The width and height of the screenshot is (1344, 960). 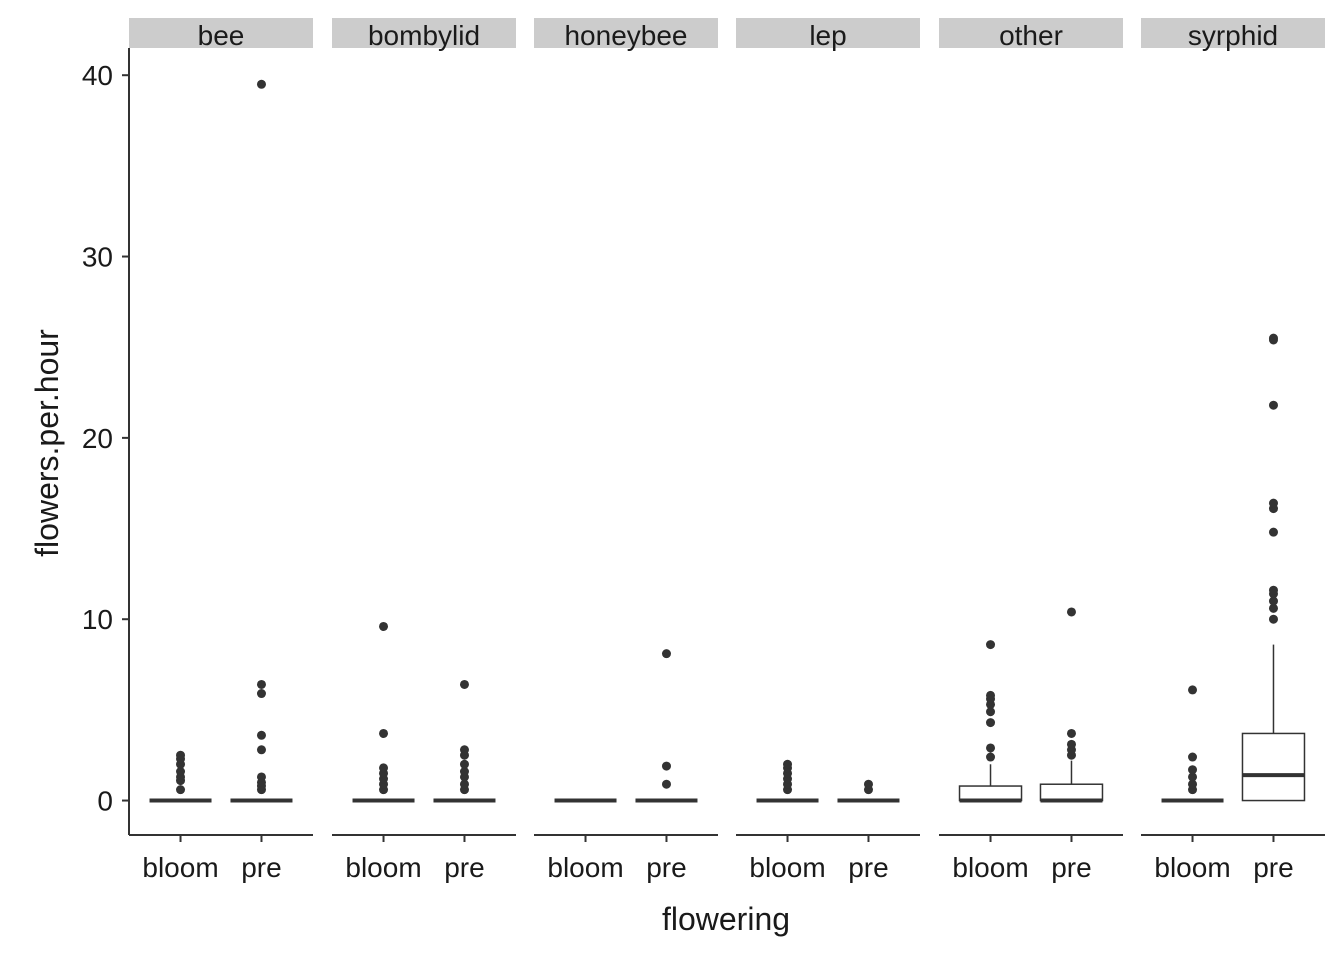 I want to click on facet-strip-label: bee, so click(x=221, y=35).